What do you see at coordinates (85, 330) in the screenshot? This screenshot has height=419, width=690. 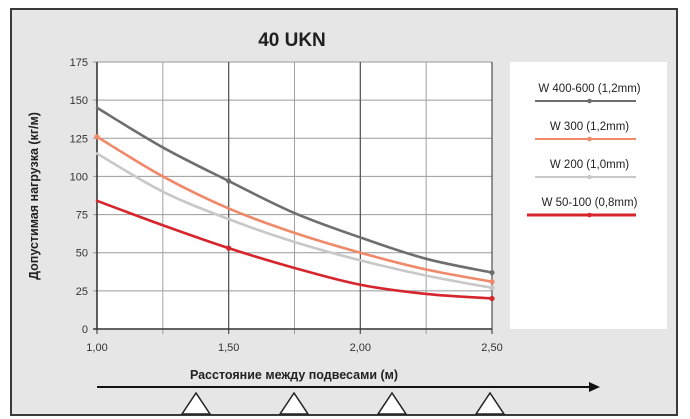 I see `y-tick-label: 0` at bounding box center [85, 330].